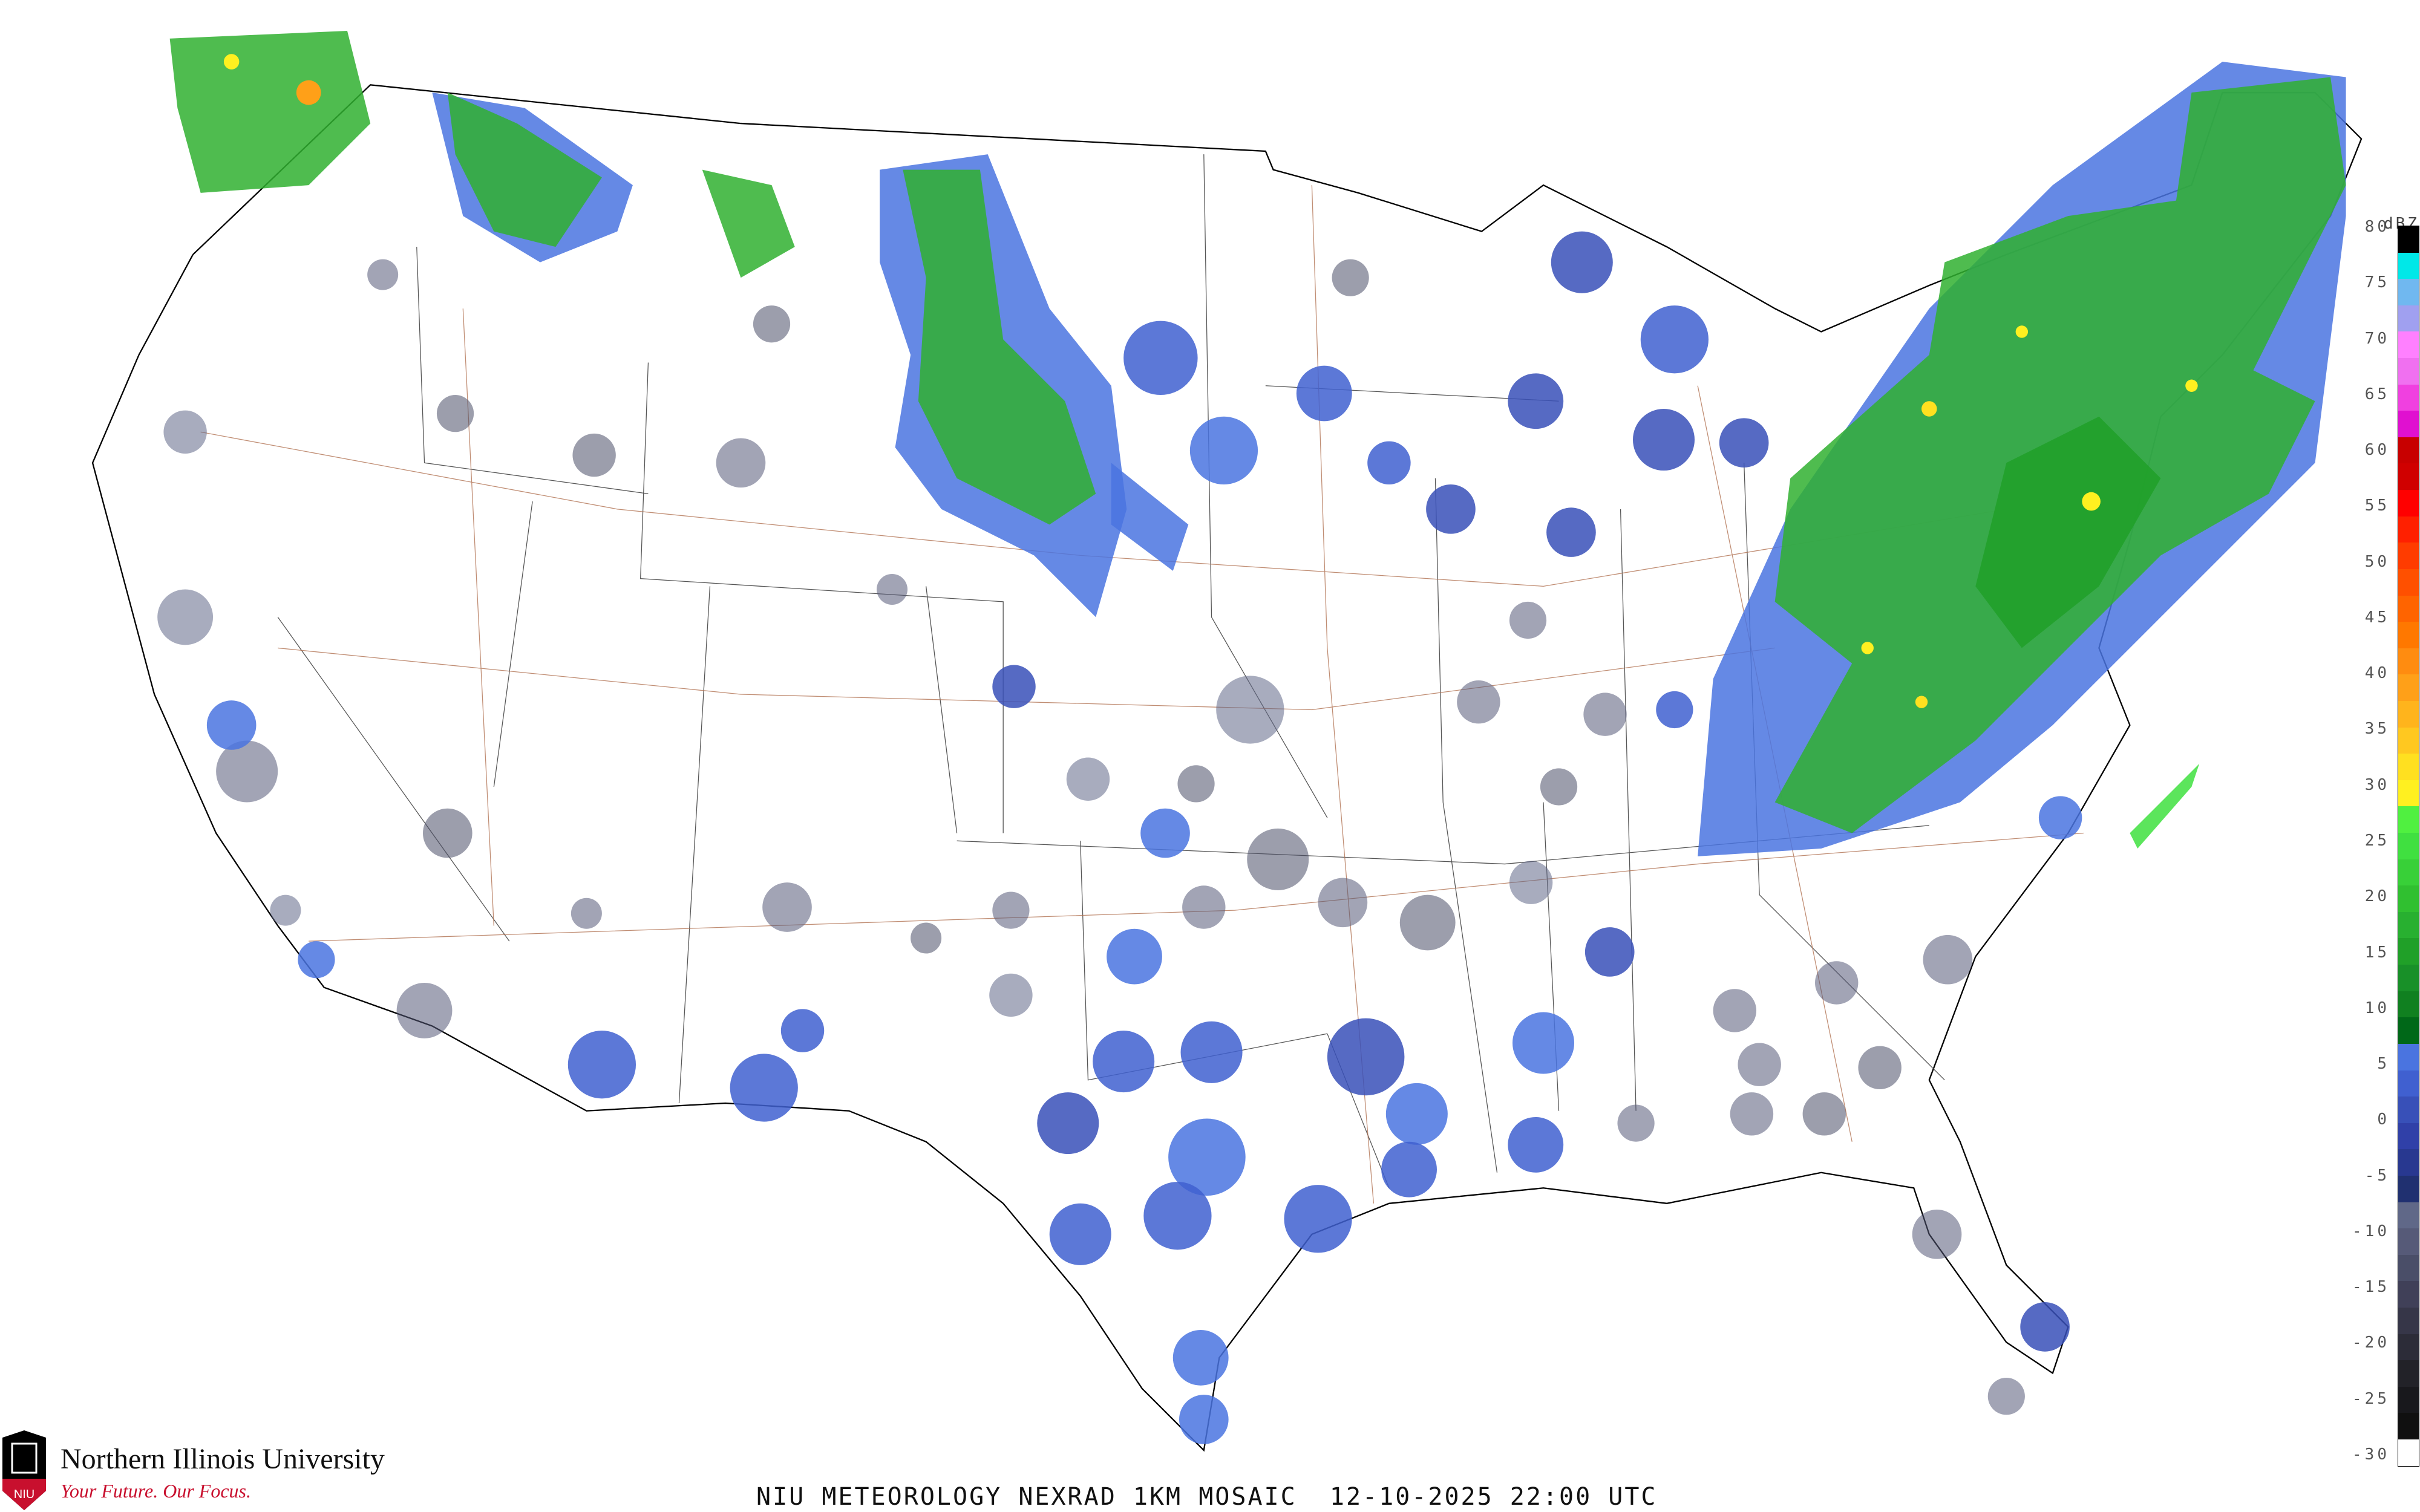 This screenshot has width=2420, height=1512. I want to click on legend-tick: 0, so click(2383, 1119).